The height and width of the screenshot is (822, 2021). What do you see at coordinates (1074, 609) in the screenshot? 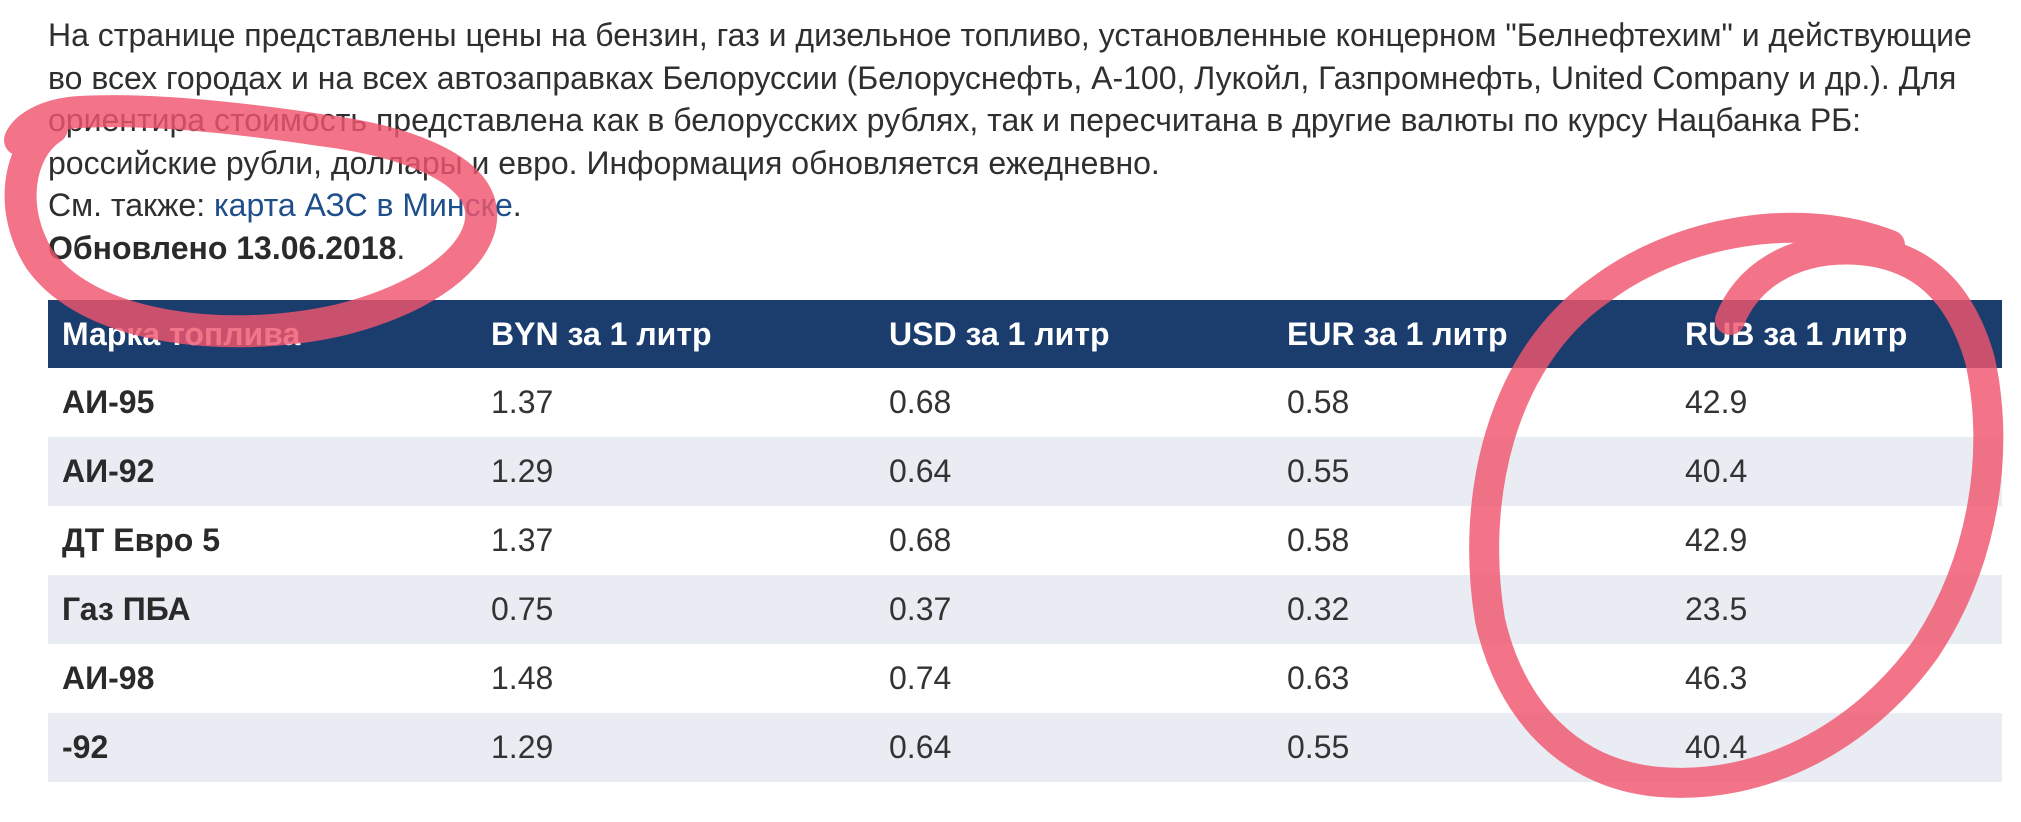
I see `price-usd: 0.37` at bounding box center [1074, 609].